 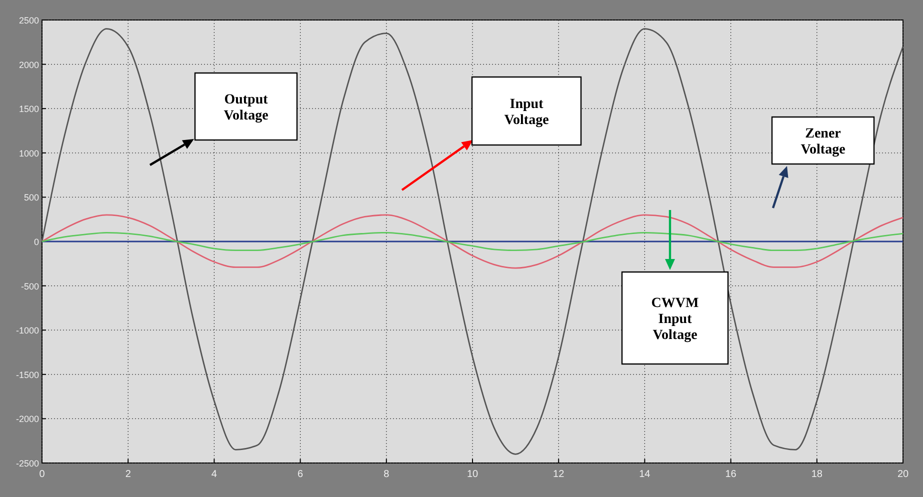 I want to click on x-tick-label: 8, so click(x=387, y=474).